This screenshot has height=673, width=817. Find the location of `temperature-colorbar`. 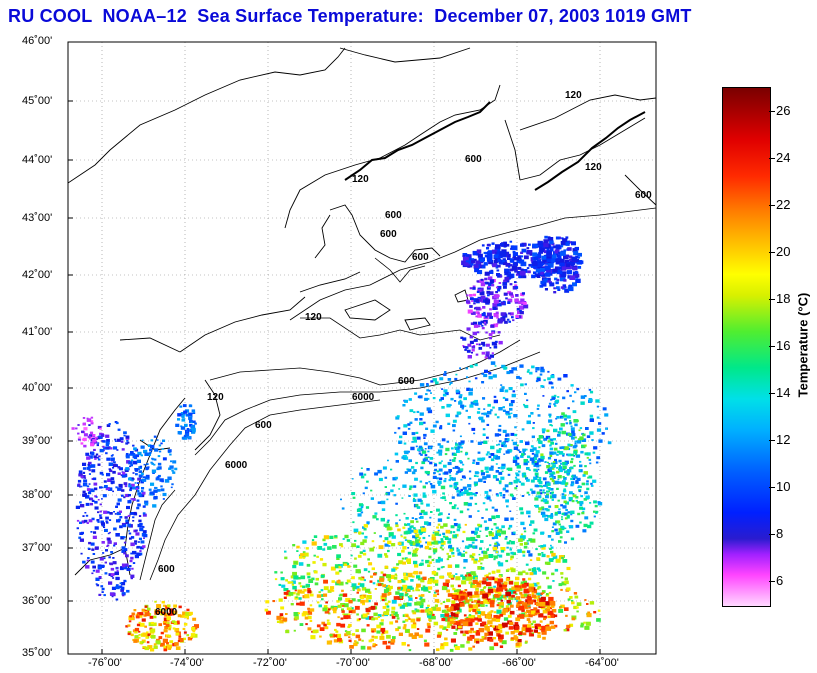

temperature-colorbar is located at coordinates (746, 347).